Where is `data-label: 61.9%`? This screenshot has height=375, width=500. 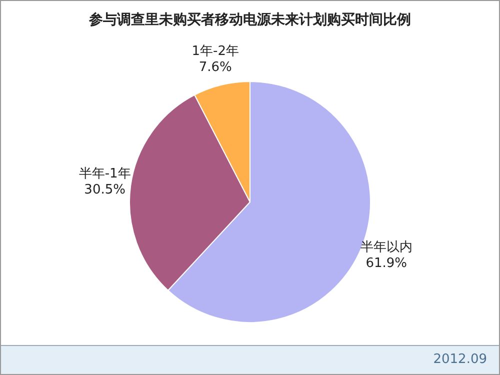 data-label: 61.9% is located at coordinates (387, 263).